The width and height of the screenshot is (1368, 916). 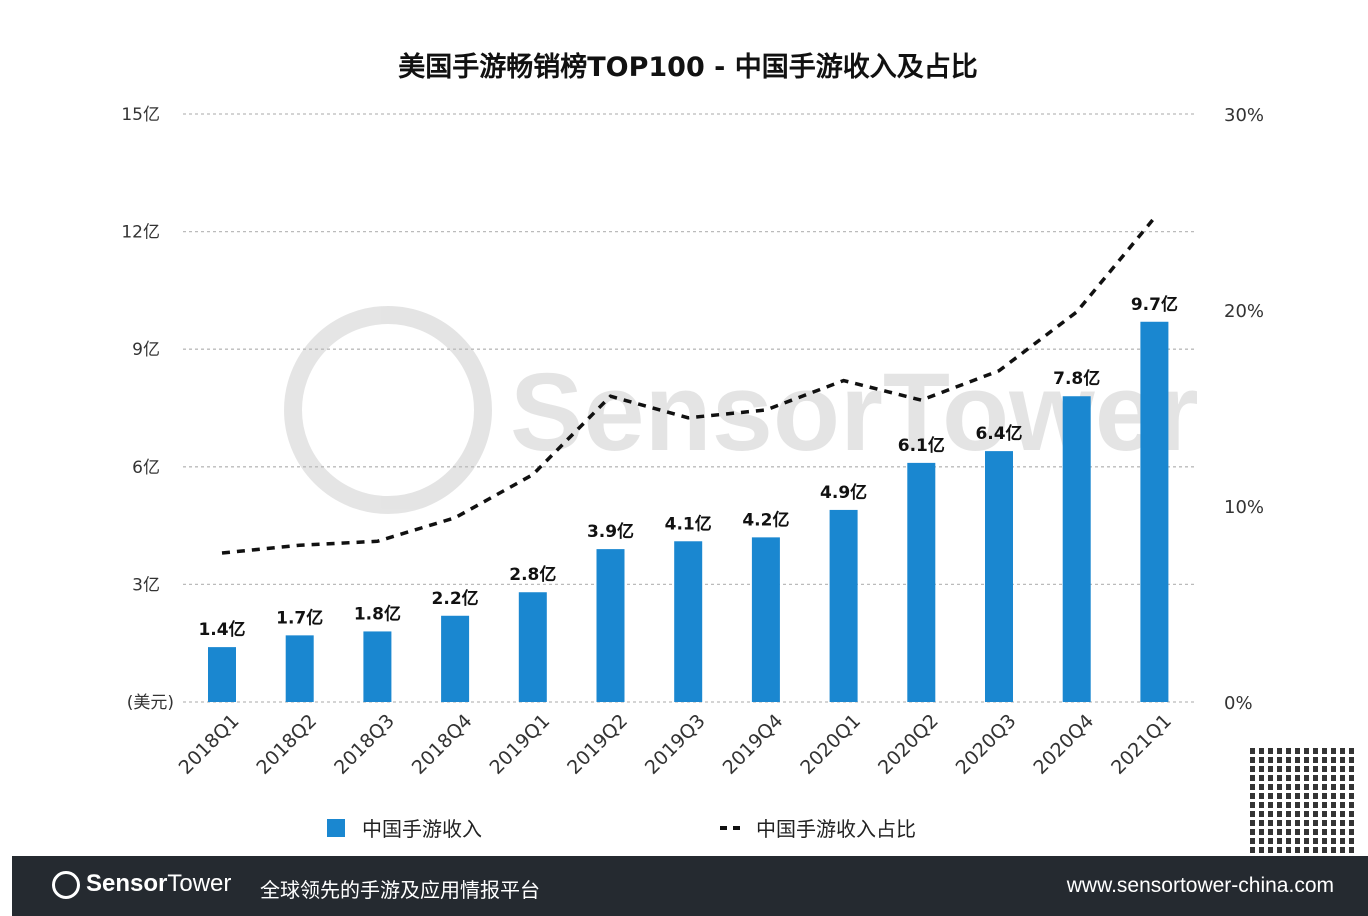 What do you see at coordinates (1076, 378) in the screenshot?
I see `bar-data-label: 7.8亿` at bounding box center [1076, 378].